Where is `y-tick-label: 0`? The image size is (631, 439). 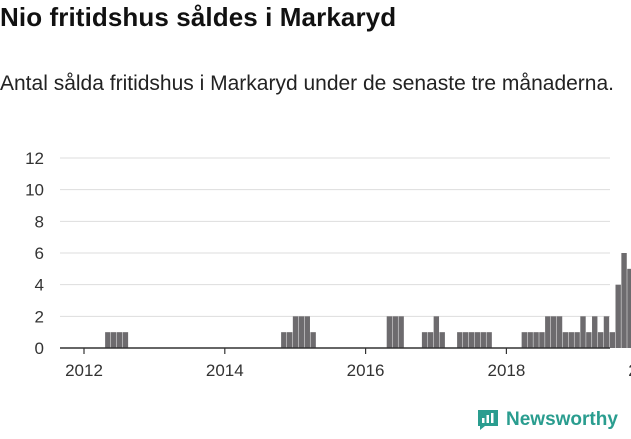 y-tick-label: 0 is located at coordinates (39, 348).